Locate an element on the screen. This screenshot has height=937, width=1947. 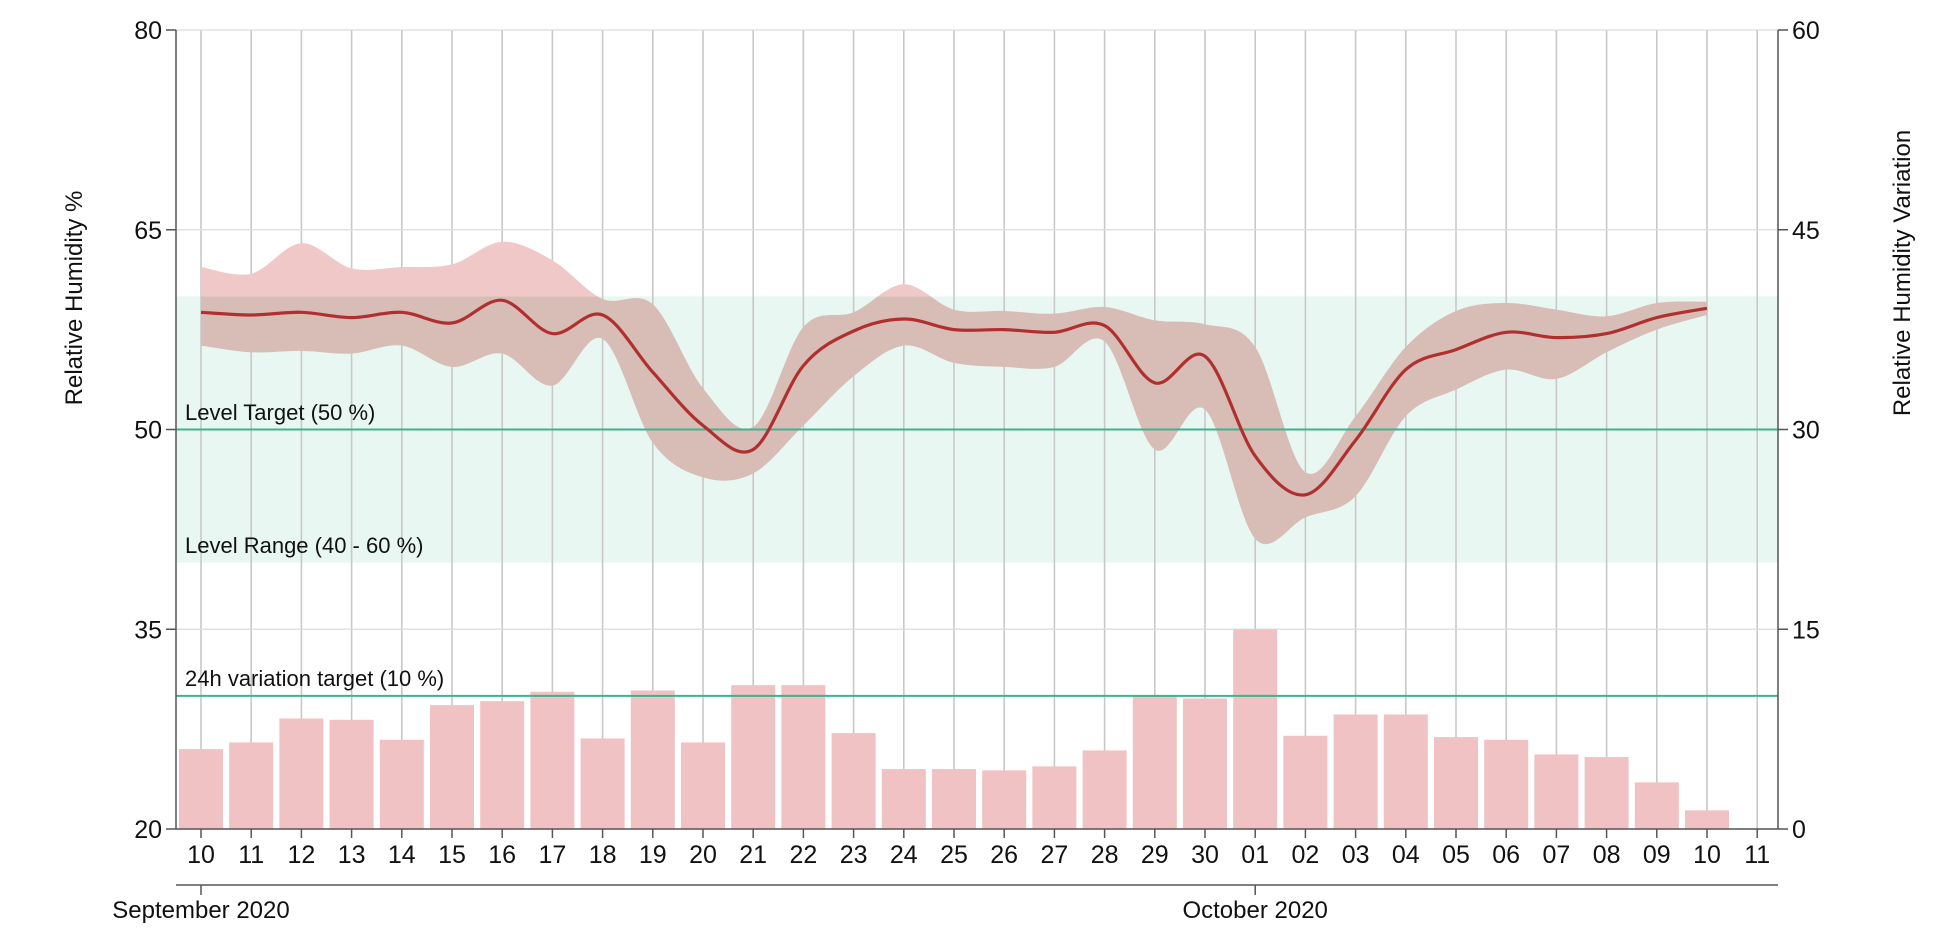
month-label: September 2020 is located at coordinates (200, 910).